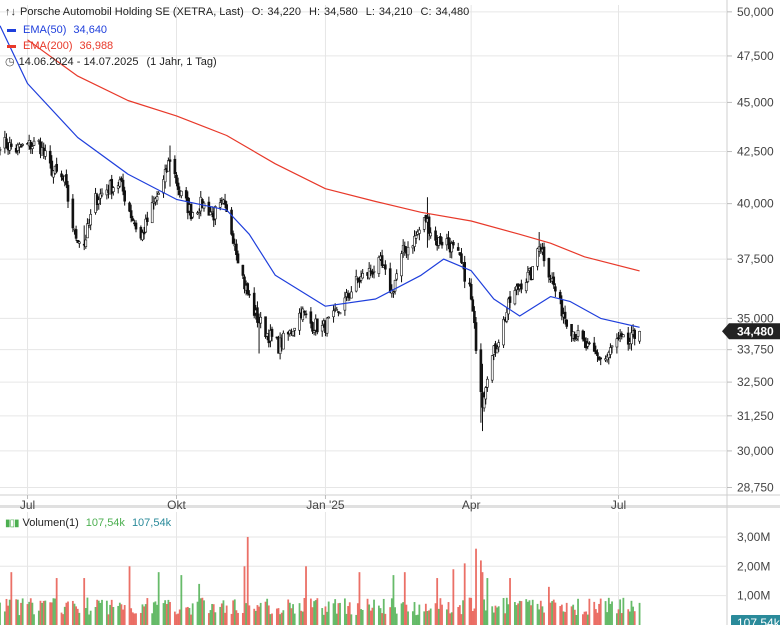  I want to click on volume-tick-label: 3,00M, so click(753, 537).